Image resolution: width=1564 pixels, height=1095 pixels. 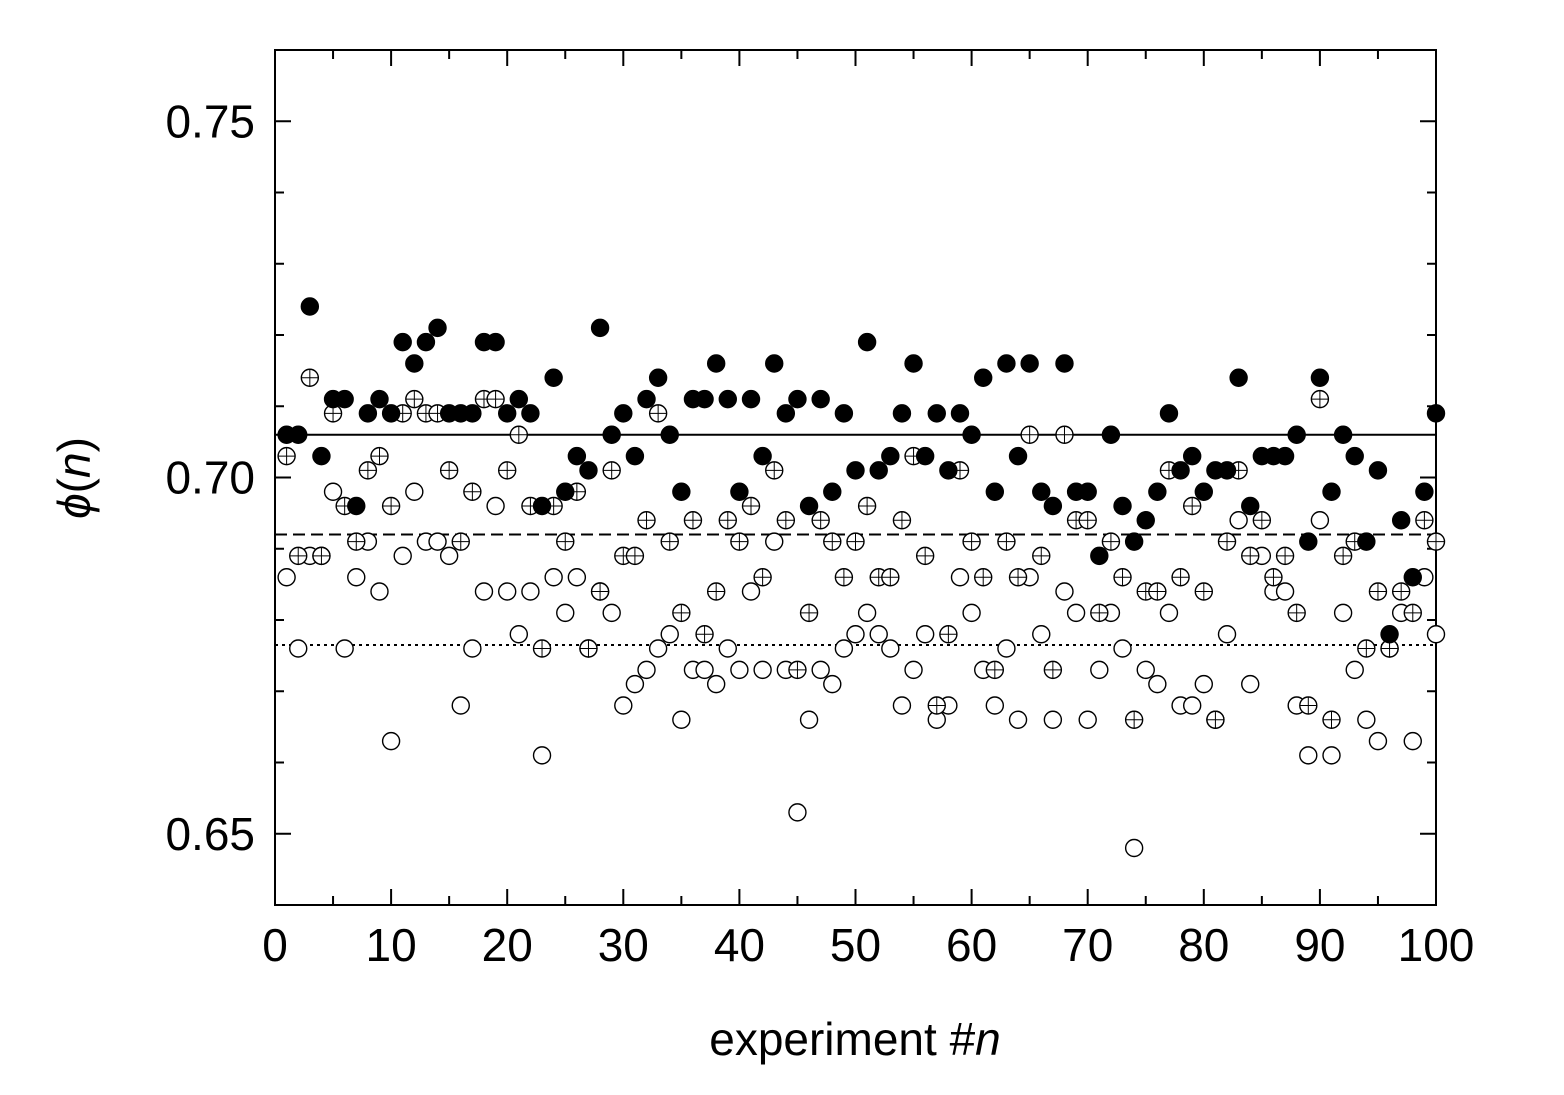 What do you see at coordinates (210, 834) in the screenshot?
I see `y-tick-label: 0.65` at bounding box center [210, 834].